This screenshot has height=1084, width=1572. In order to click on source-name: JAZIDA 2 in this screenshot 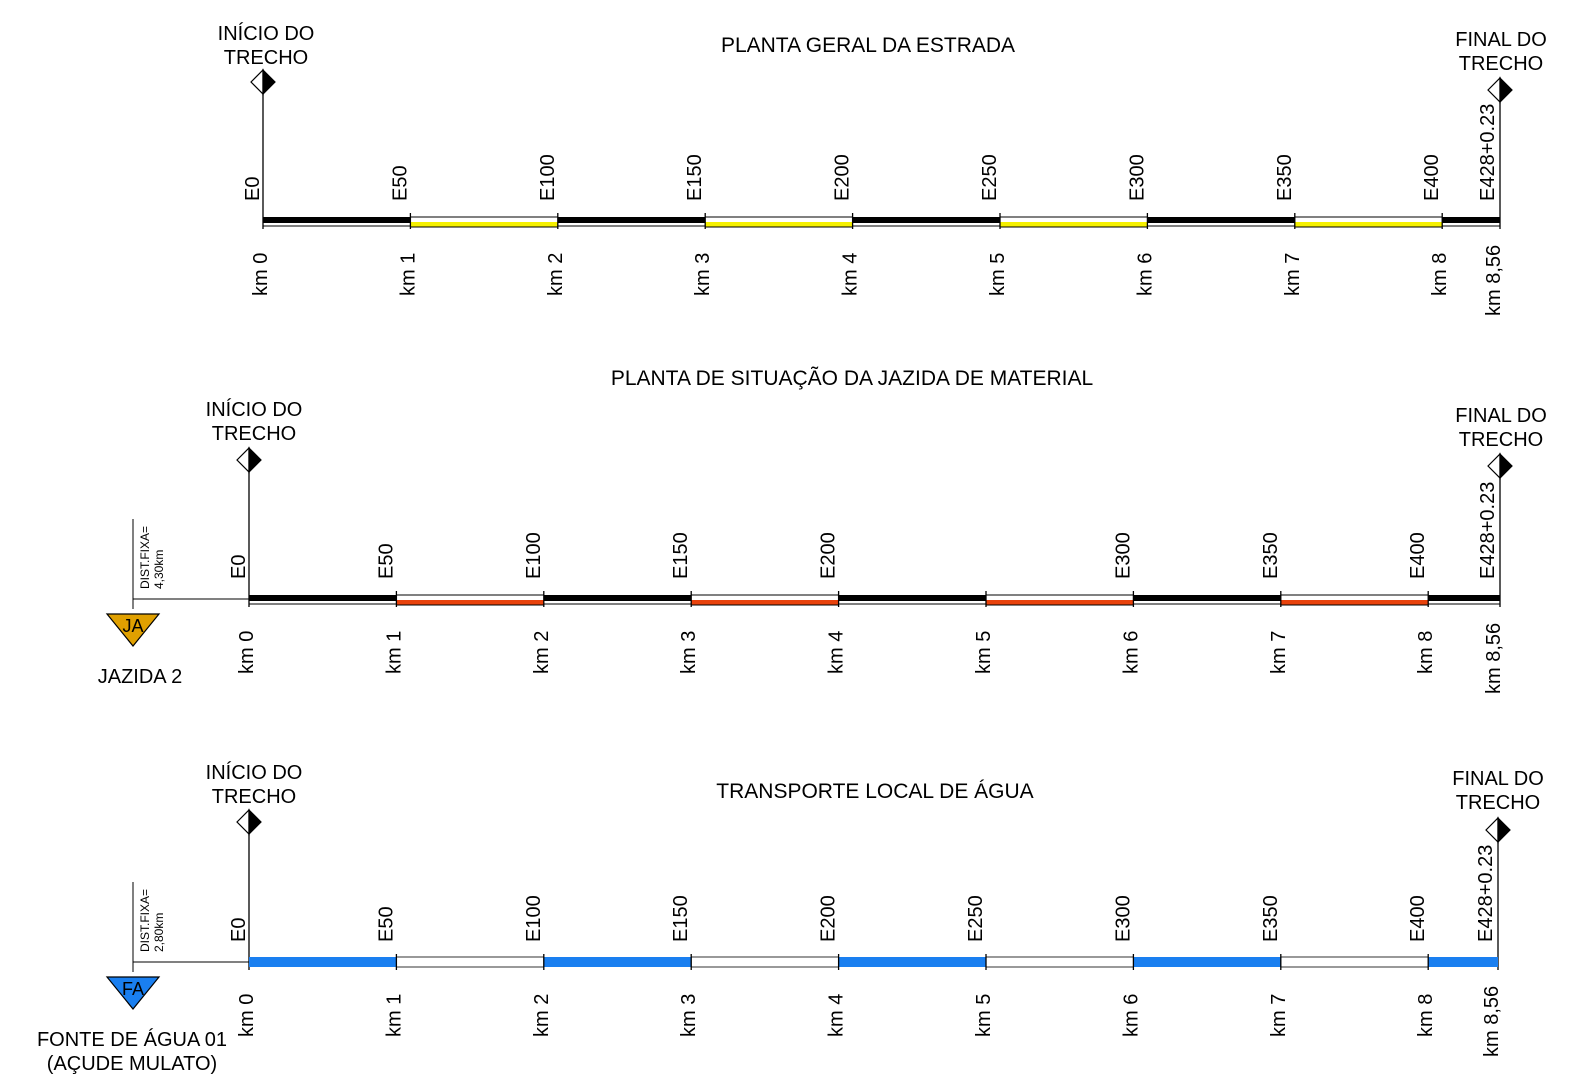, I will do `click(140, 677)`.